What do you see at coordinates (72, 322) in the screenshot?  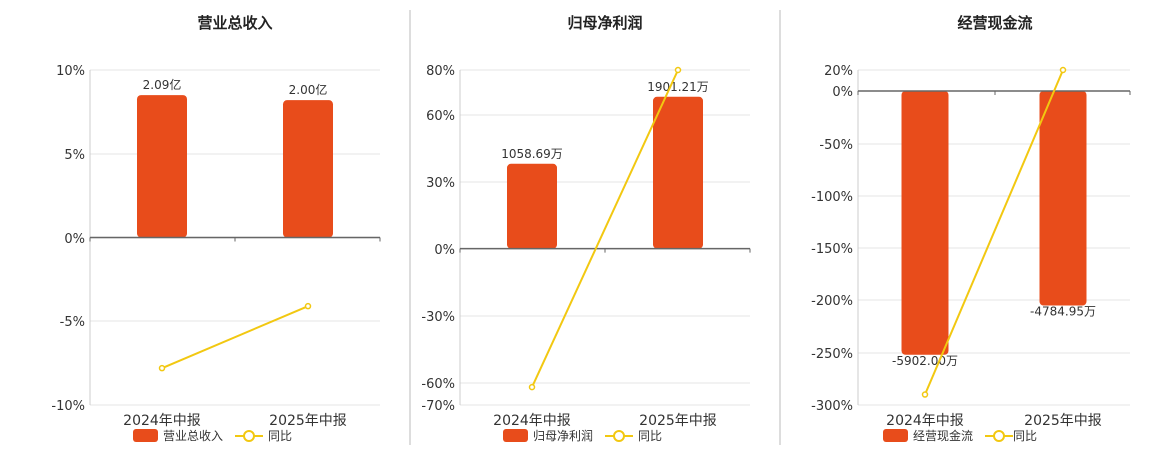 I see `y-tick-label: -5%` at bounding box center [72, 322].